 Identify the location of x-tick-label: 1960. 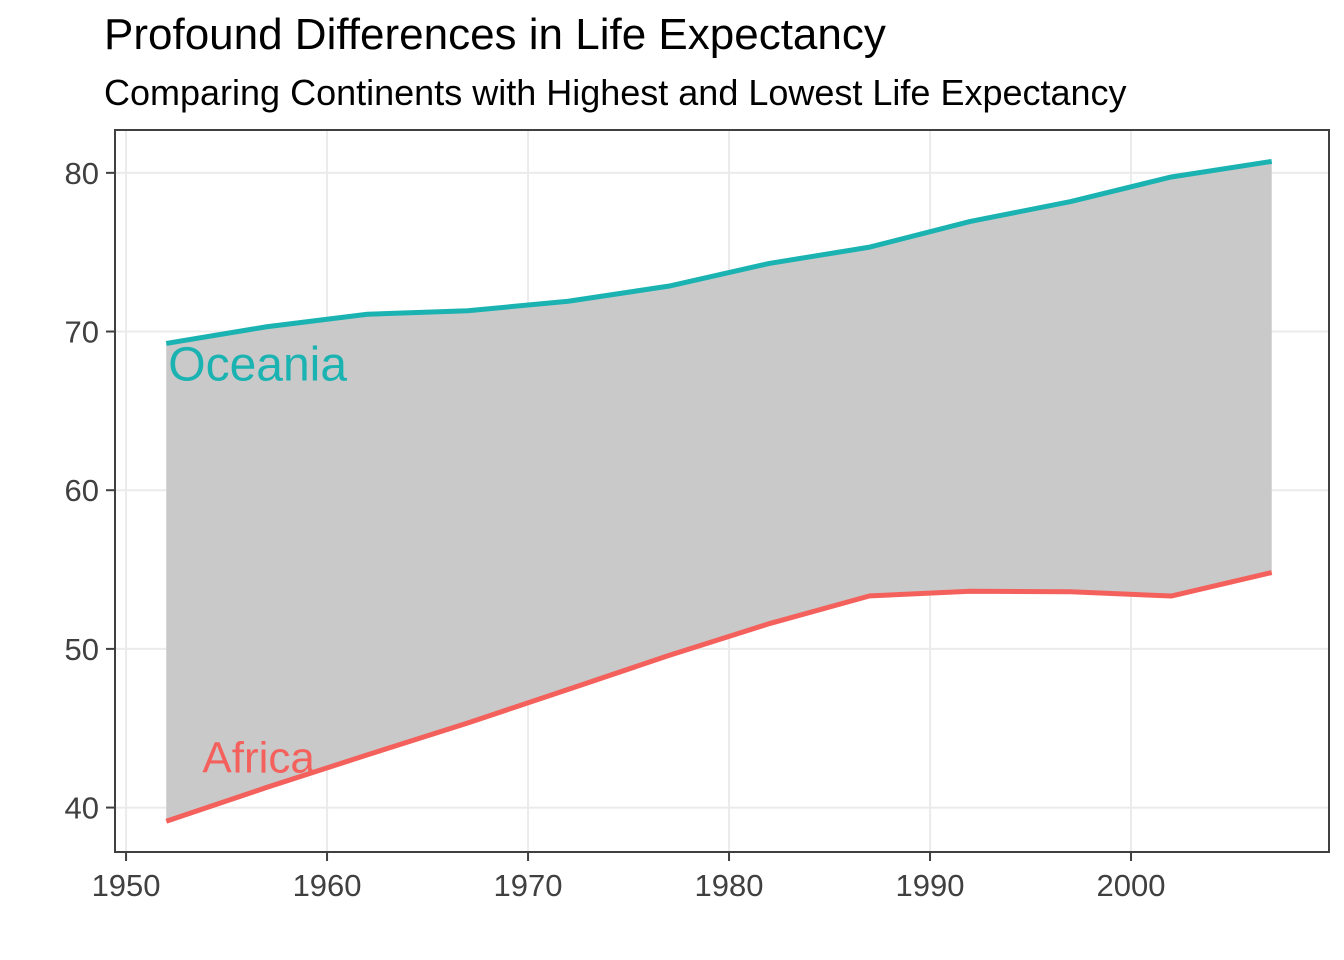
(327, 885).